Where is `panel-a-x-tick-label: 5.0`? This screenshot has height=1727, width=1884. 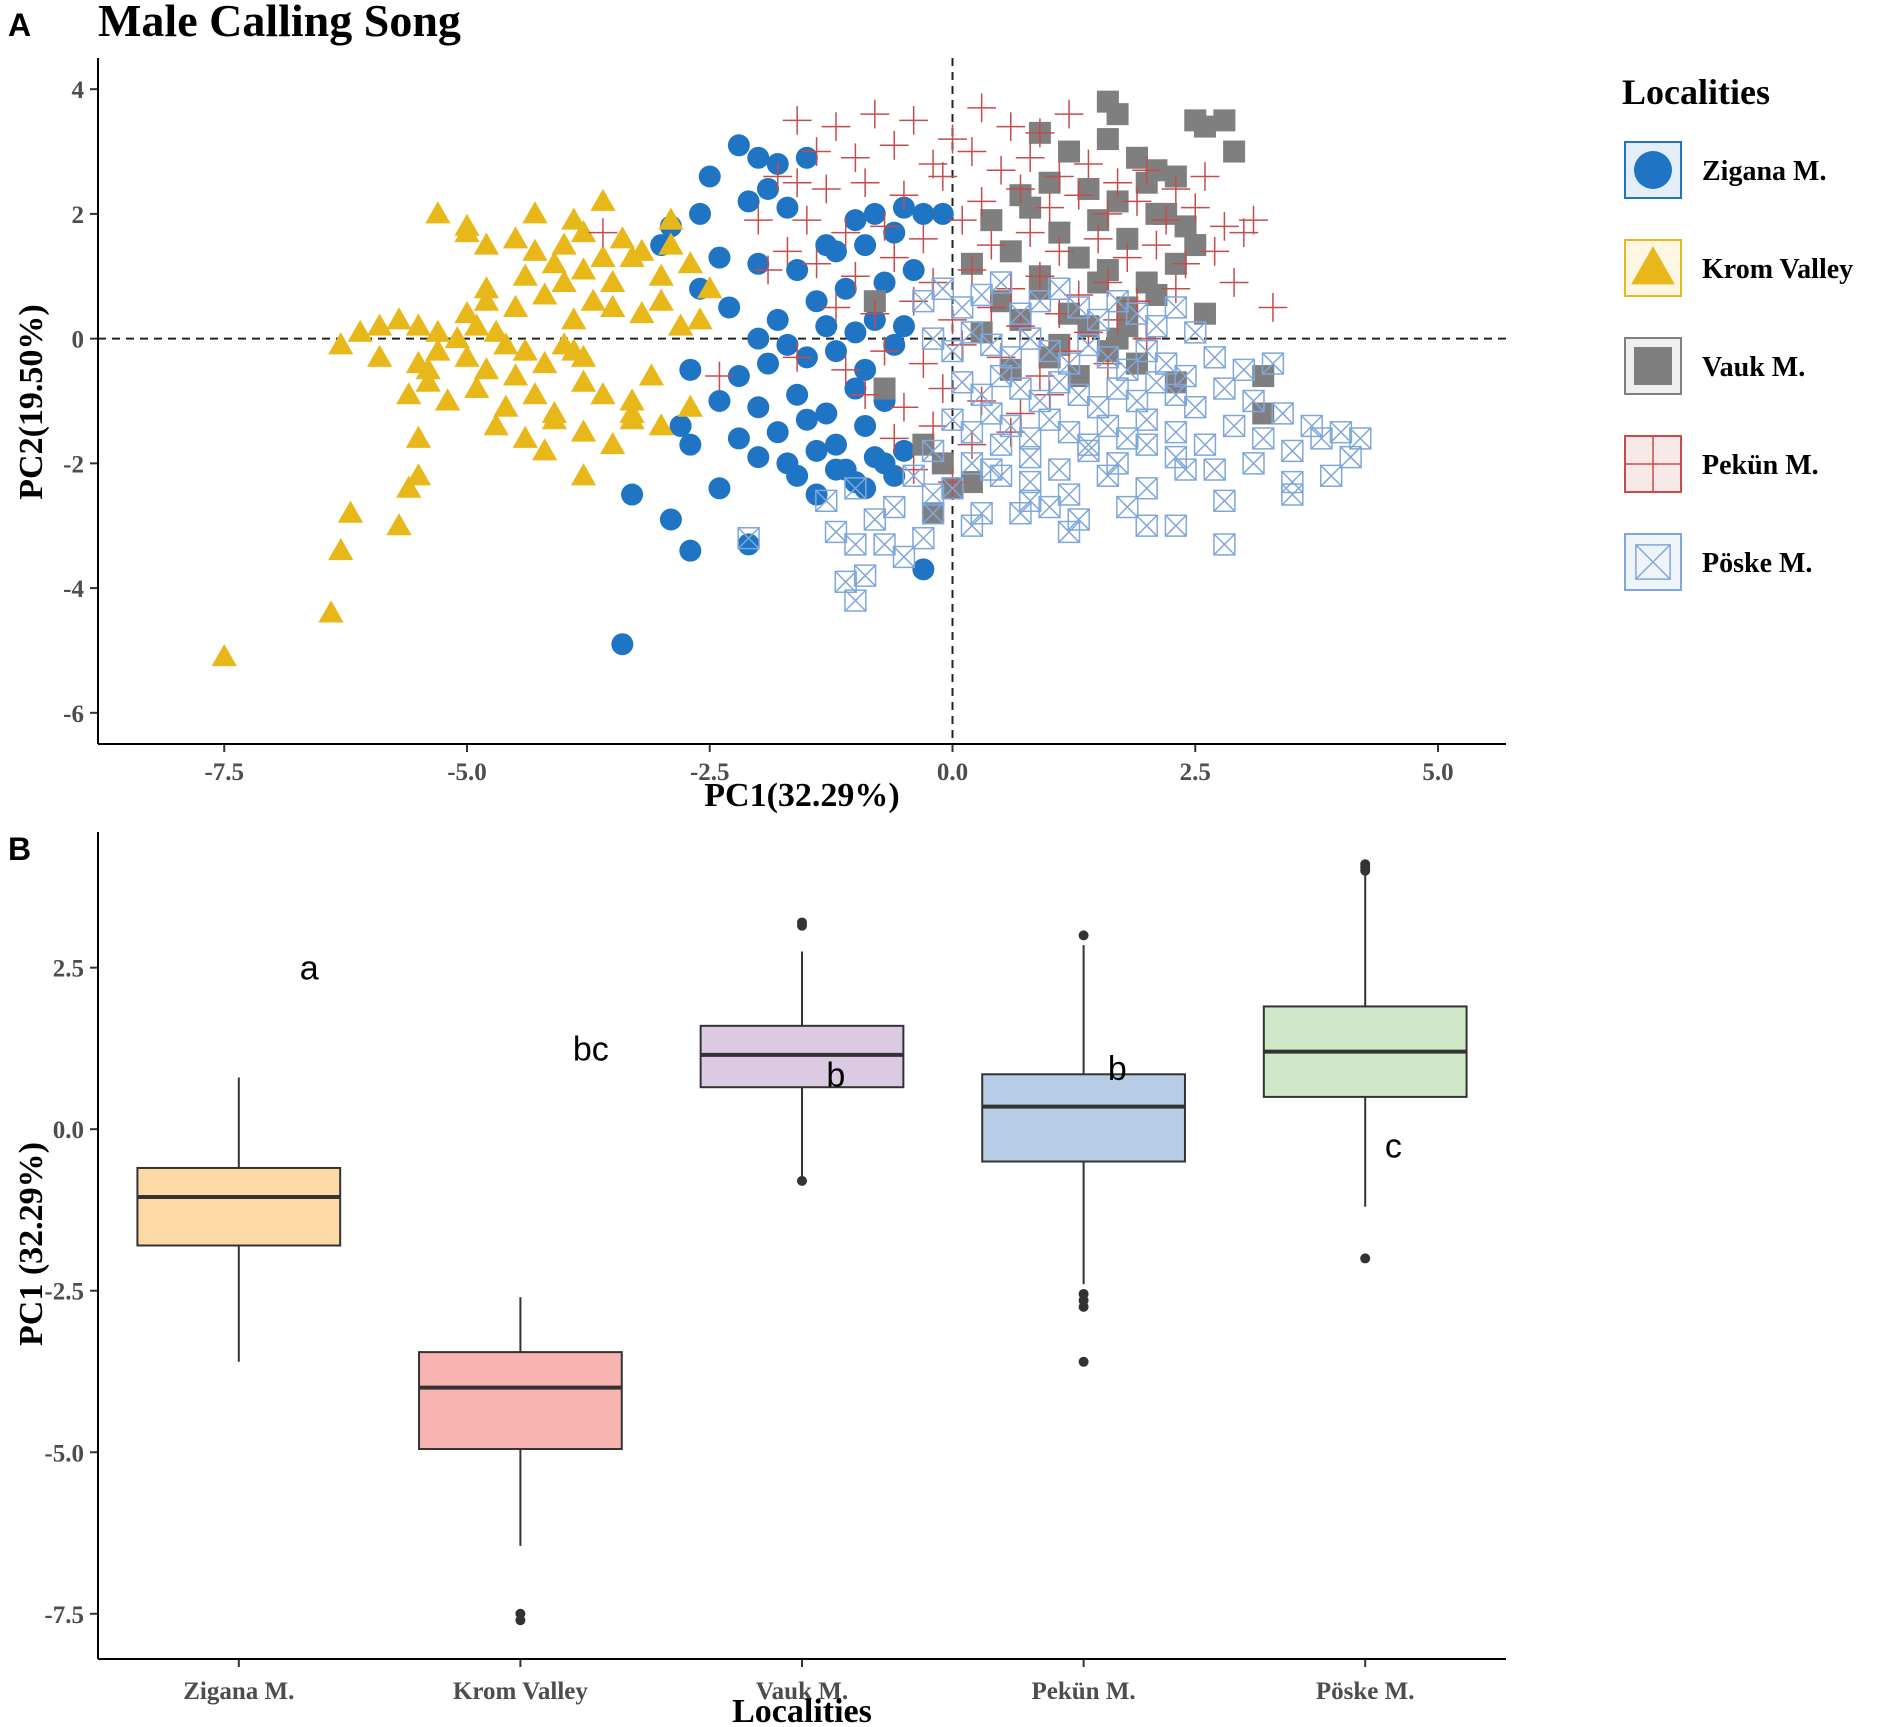 panel-a-x-tick-label: 5.0 is located at coordinates (1437, 772).